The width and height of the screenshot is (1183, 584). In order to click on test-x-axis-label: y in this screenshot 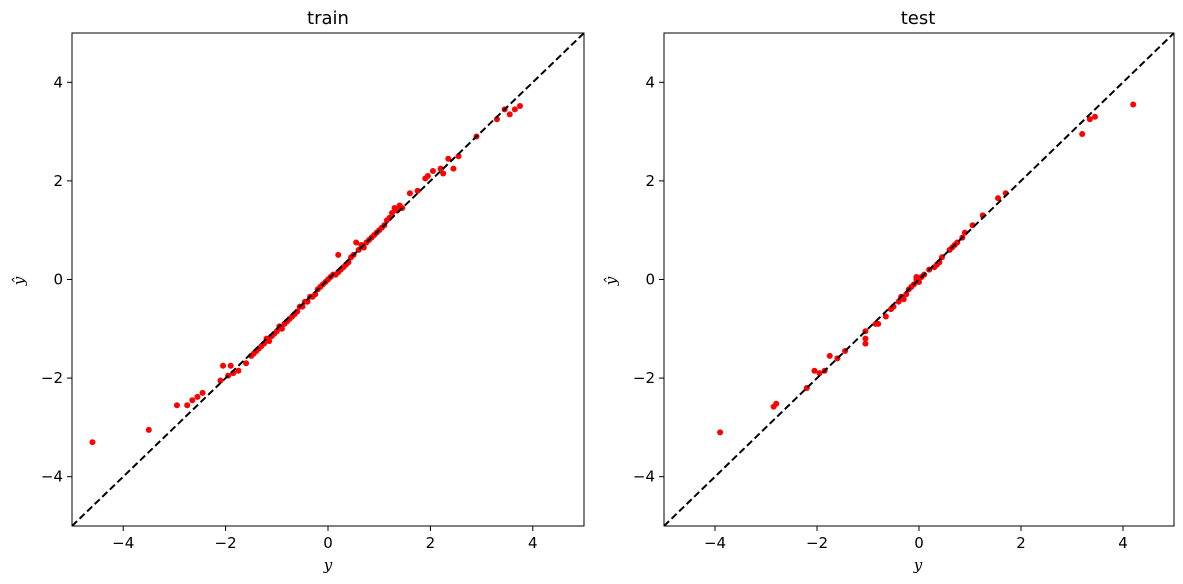, I will do `click(918, 565)`.